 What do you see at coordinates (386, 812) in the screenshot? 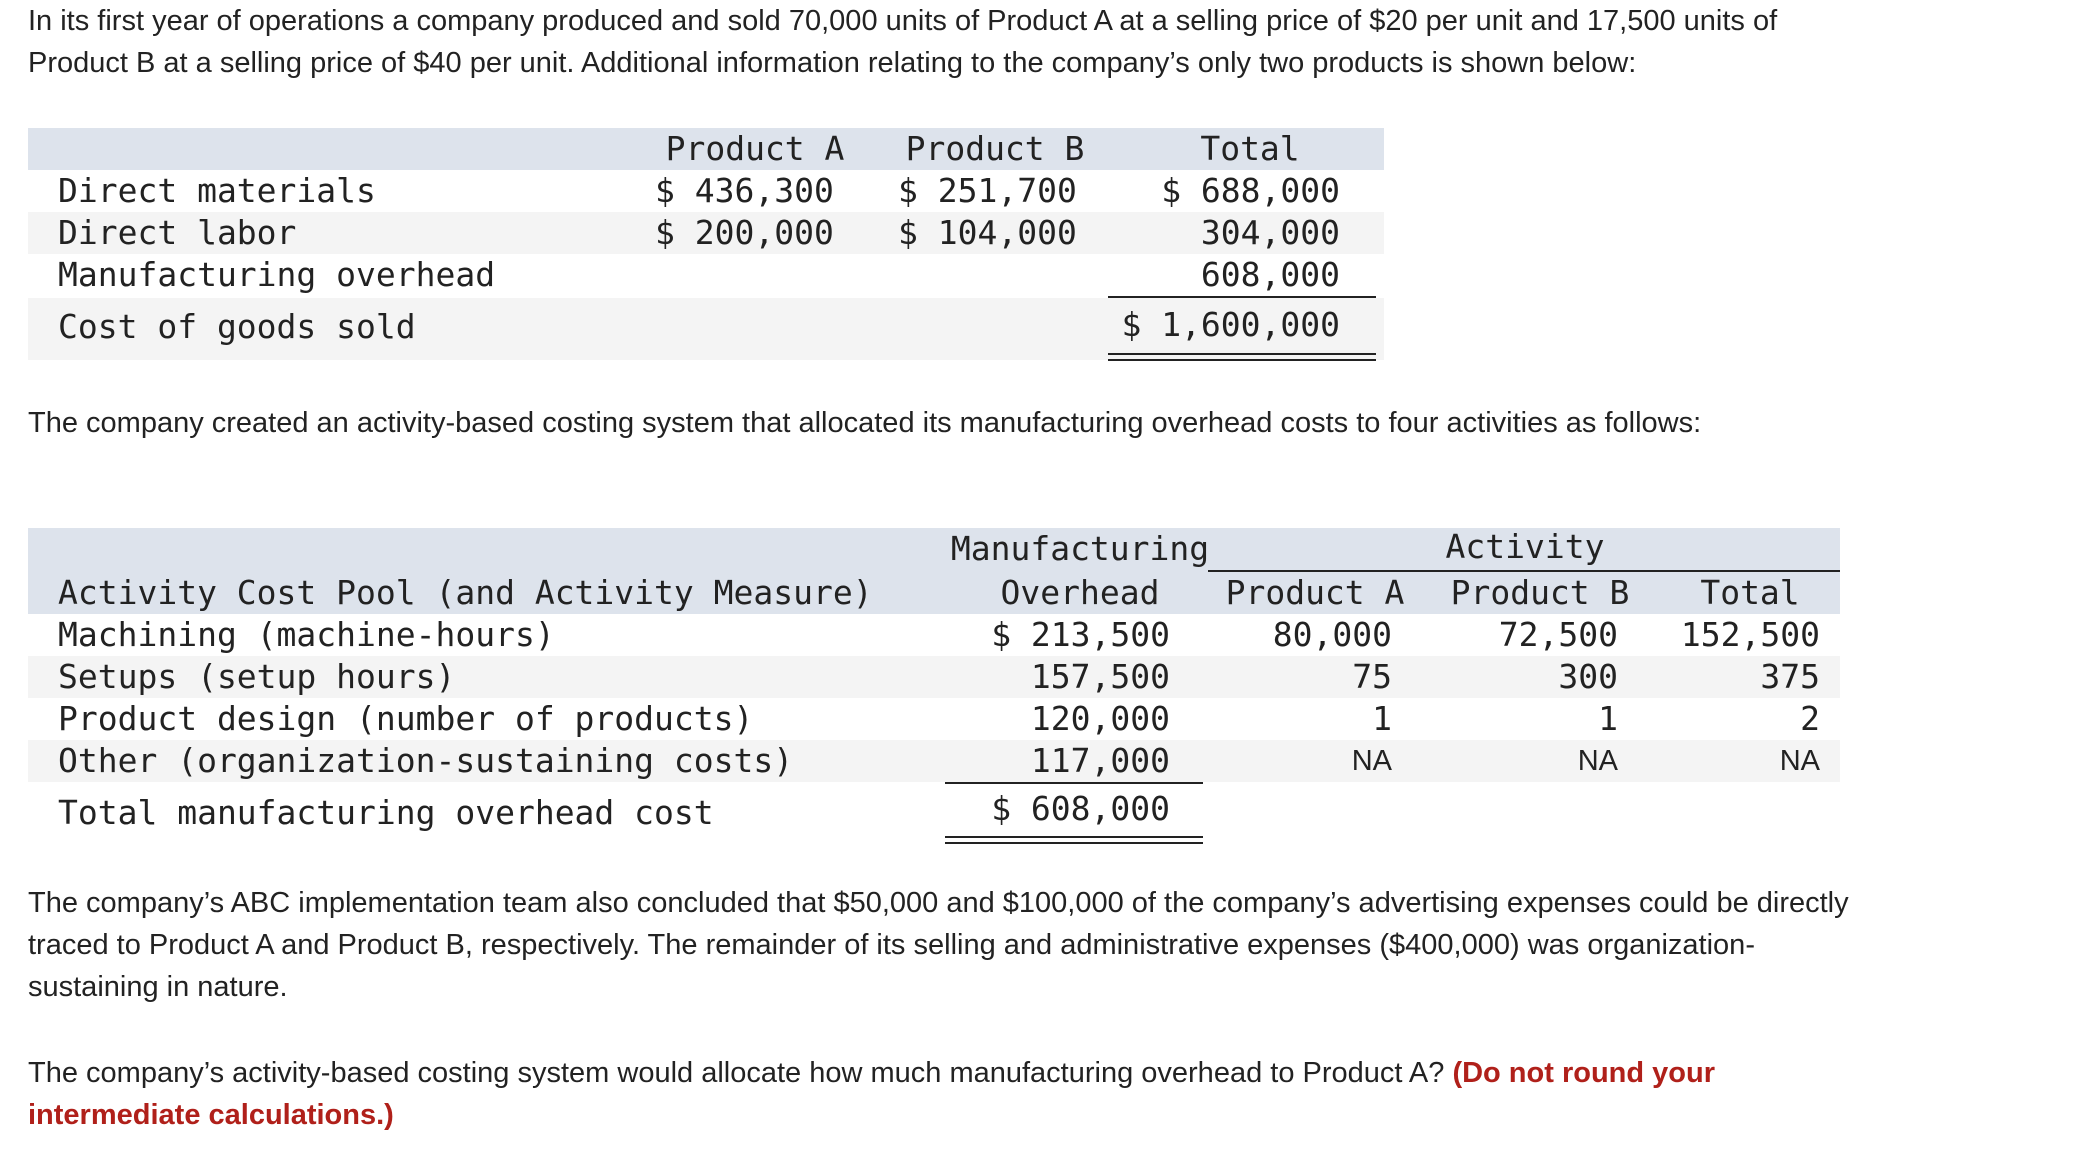
I see `abc-total-label: Total manufacturing overhead cost` at bounding box center [386, 812].